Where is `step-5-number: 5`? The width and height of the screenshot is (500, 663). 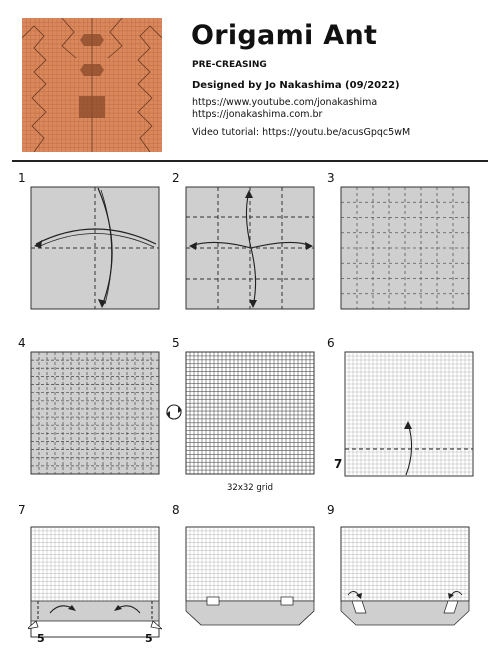
step-5-number: 5 is located at coordinates (176, 343).